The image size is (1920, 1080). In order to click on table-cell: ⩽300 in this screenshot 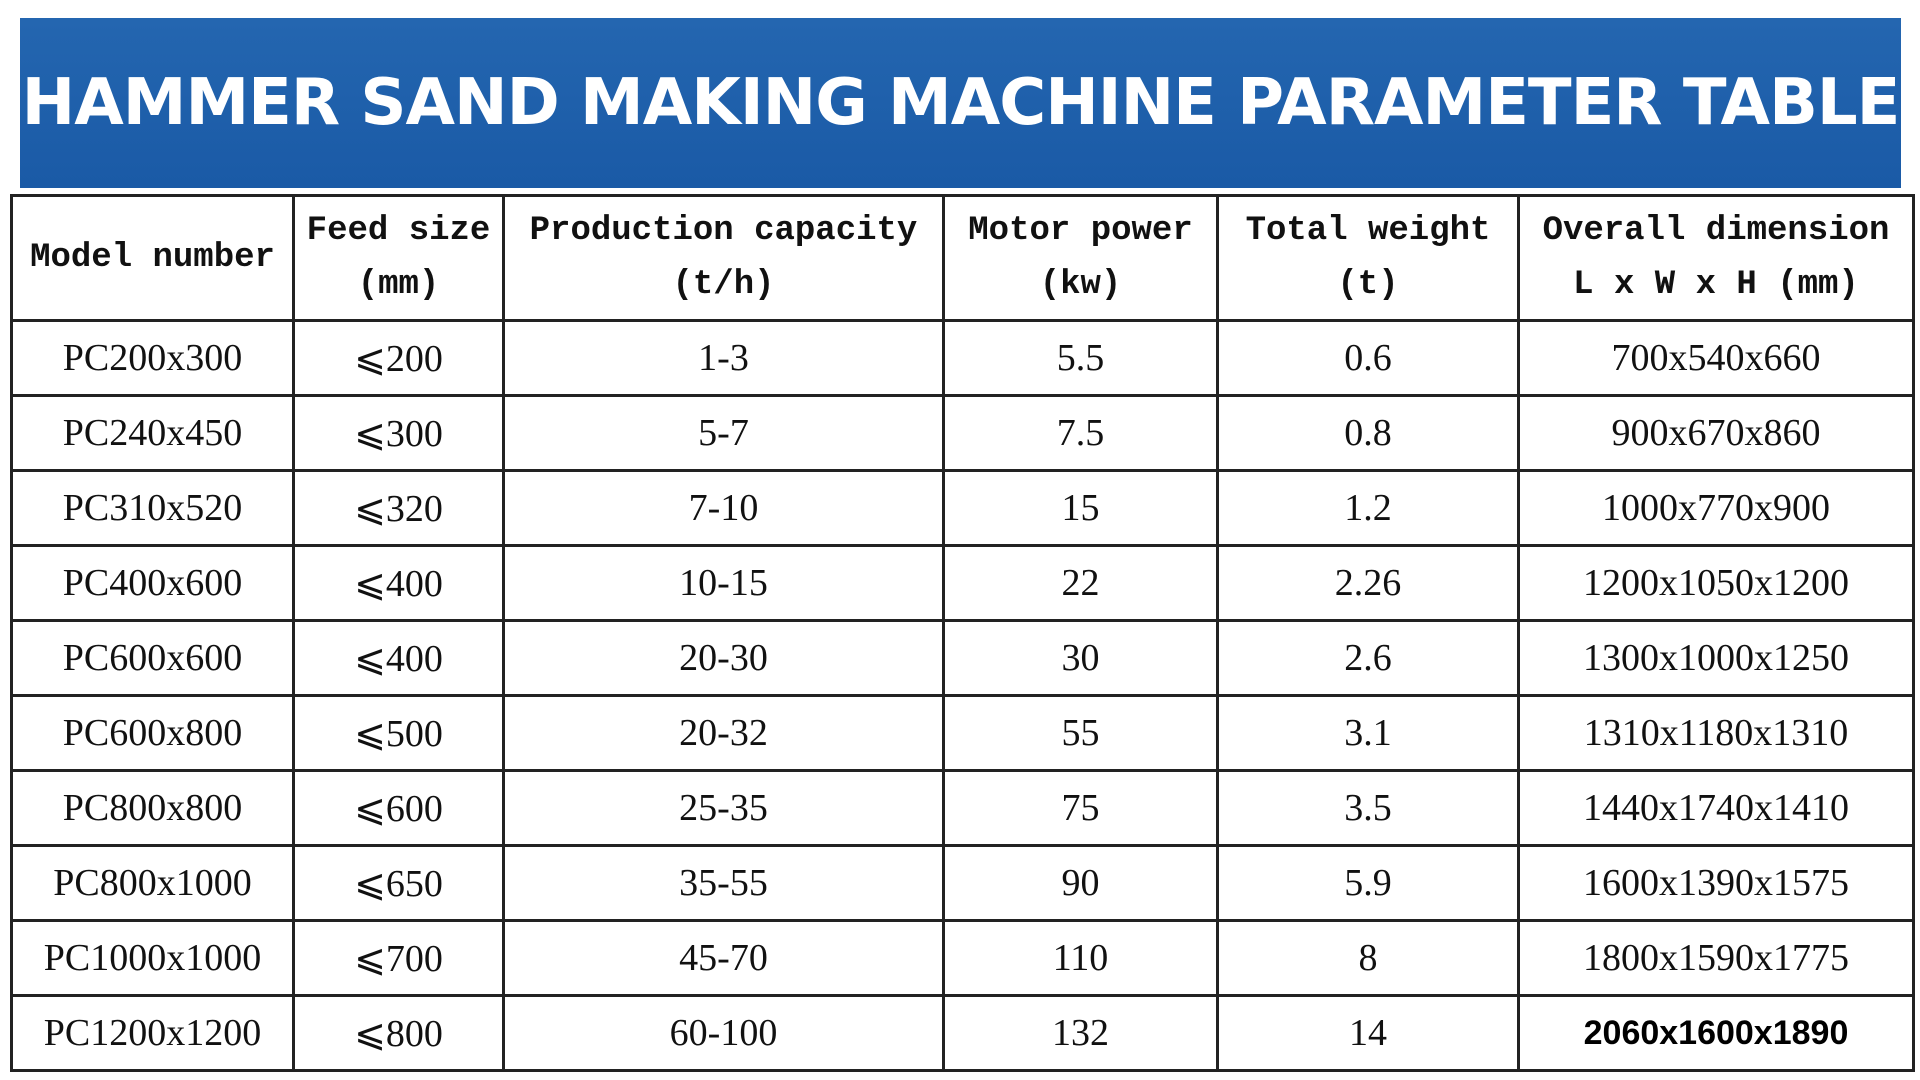, I will do `click(398, 433)`.